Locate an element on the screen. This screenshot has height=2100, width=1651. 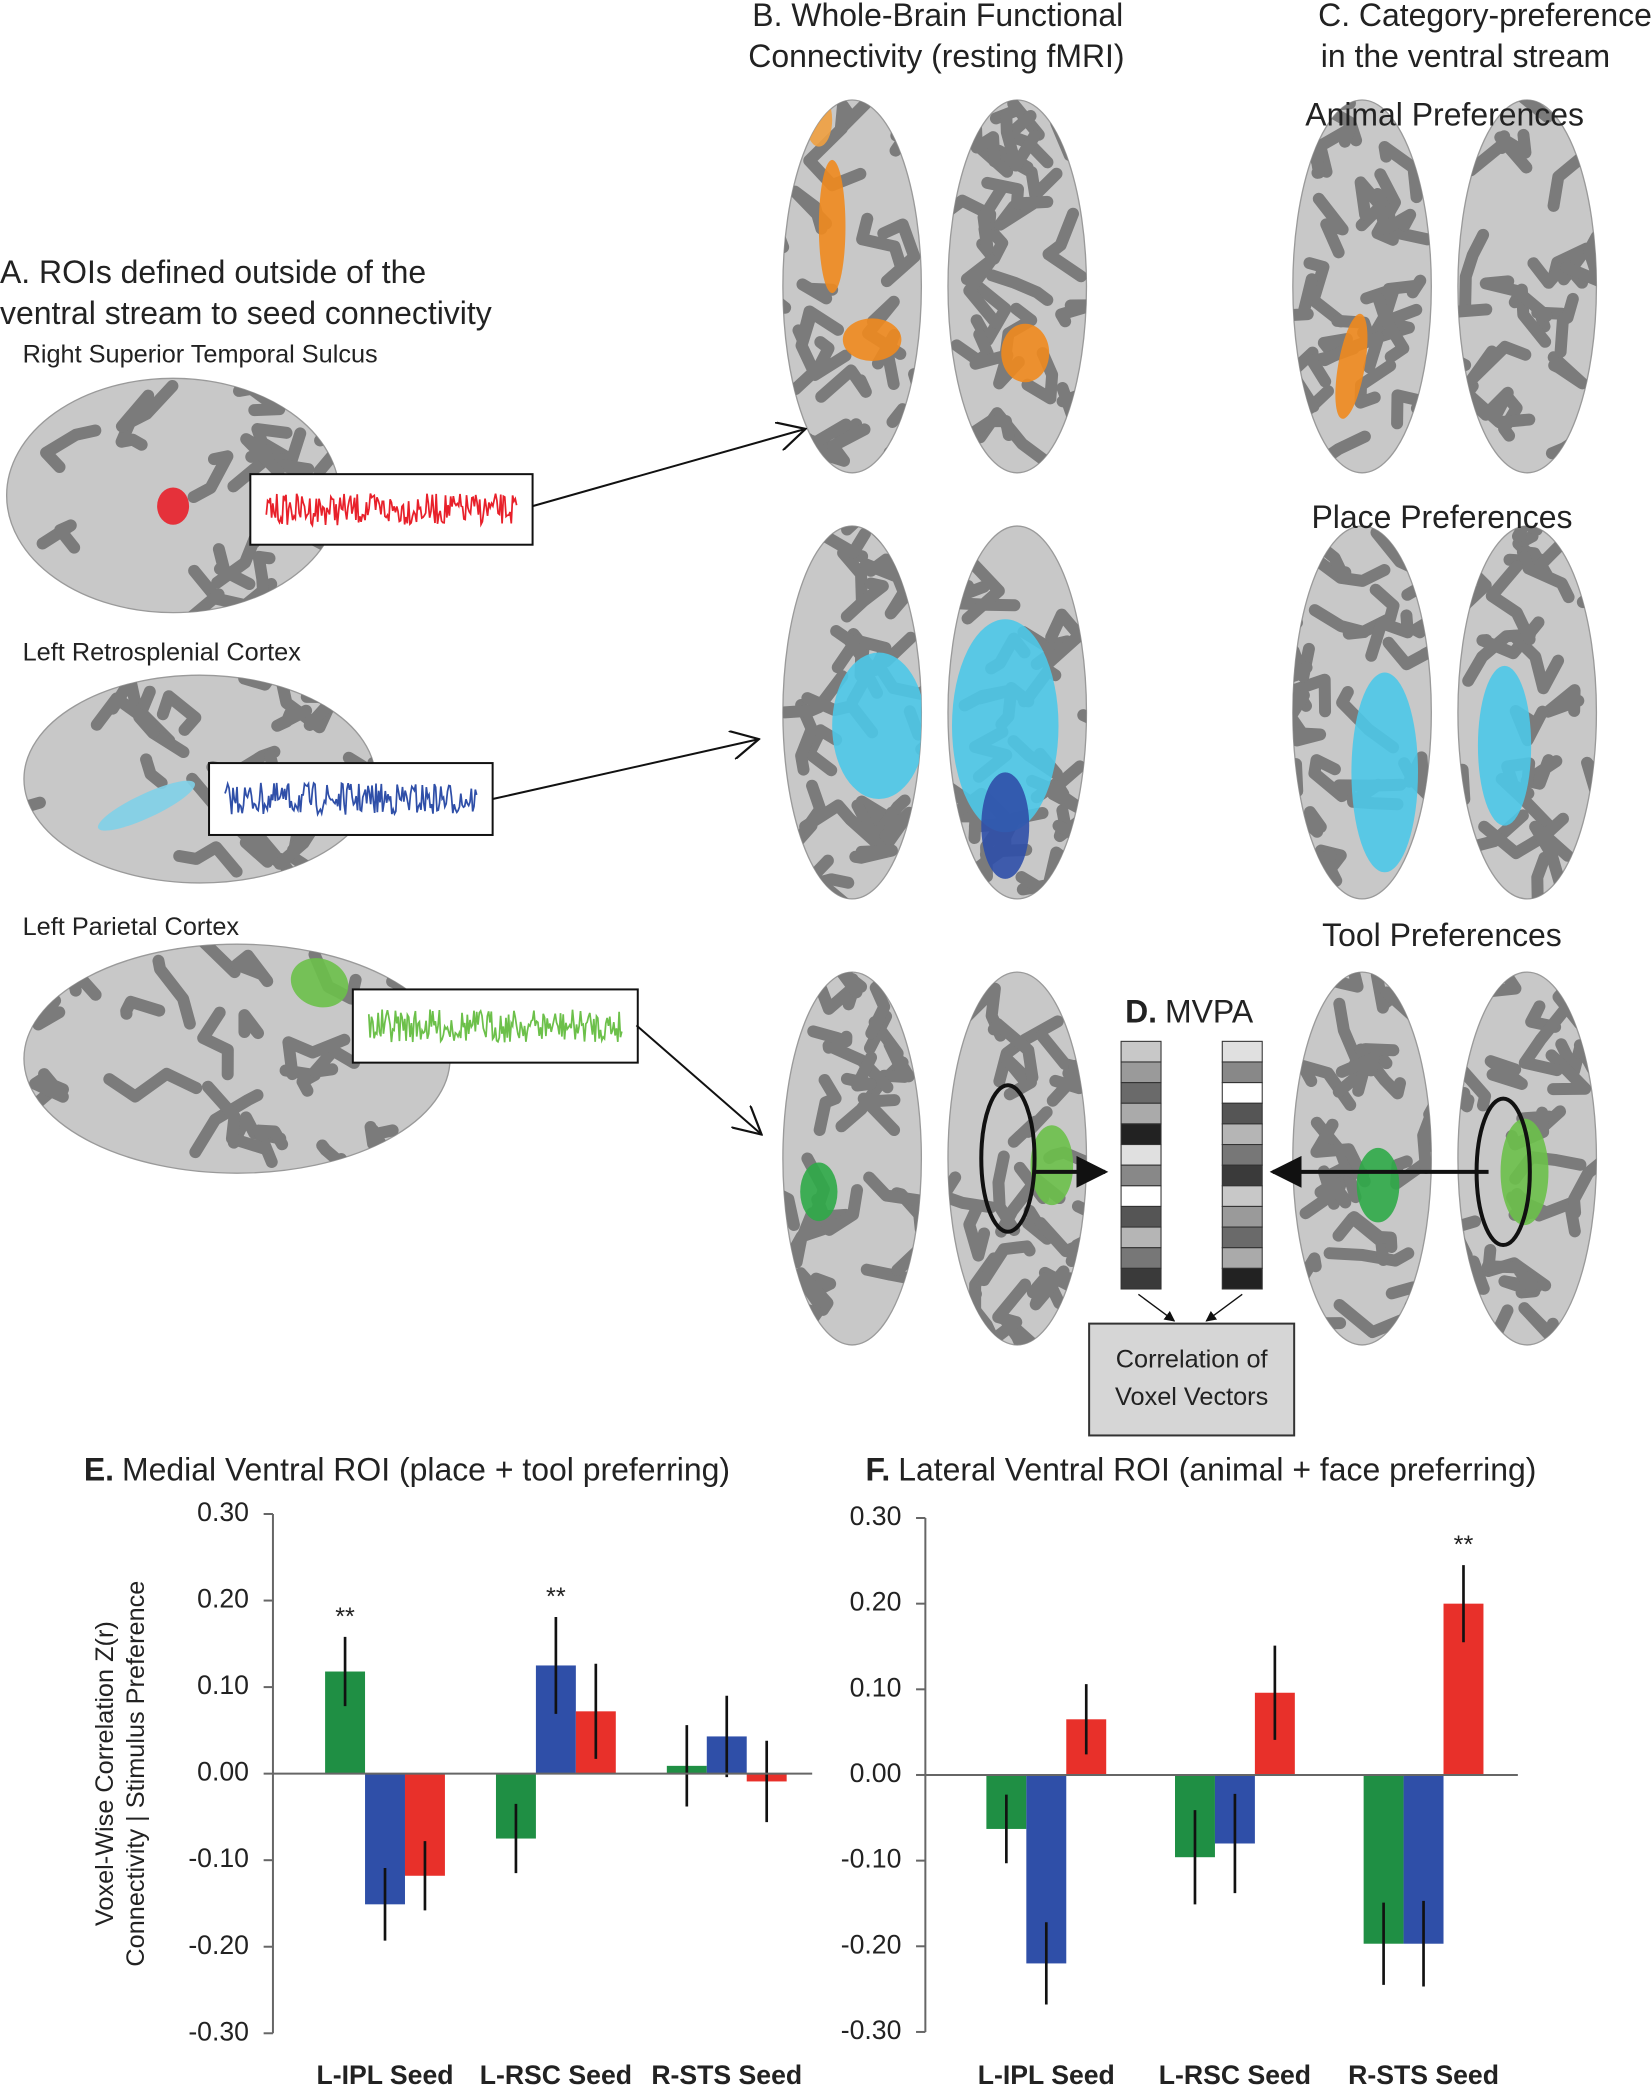
y-tick-label: -0.10 is located at coordinates (218, 1858).